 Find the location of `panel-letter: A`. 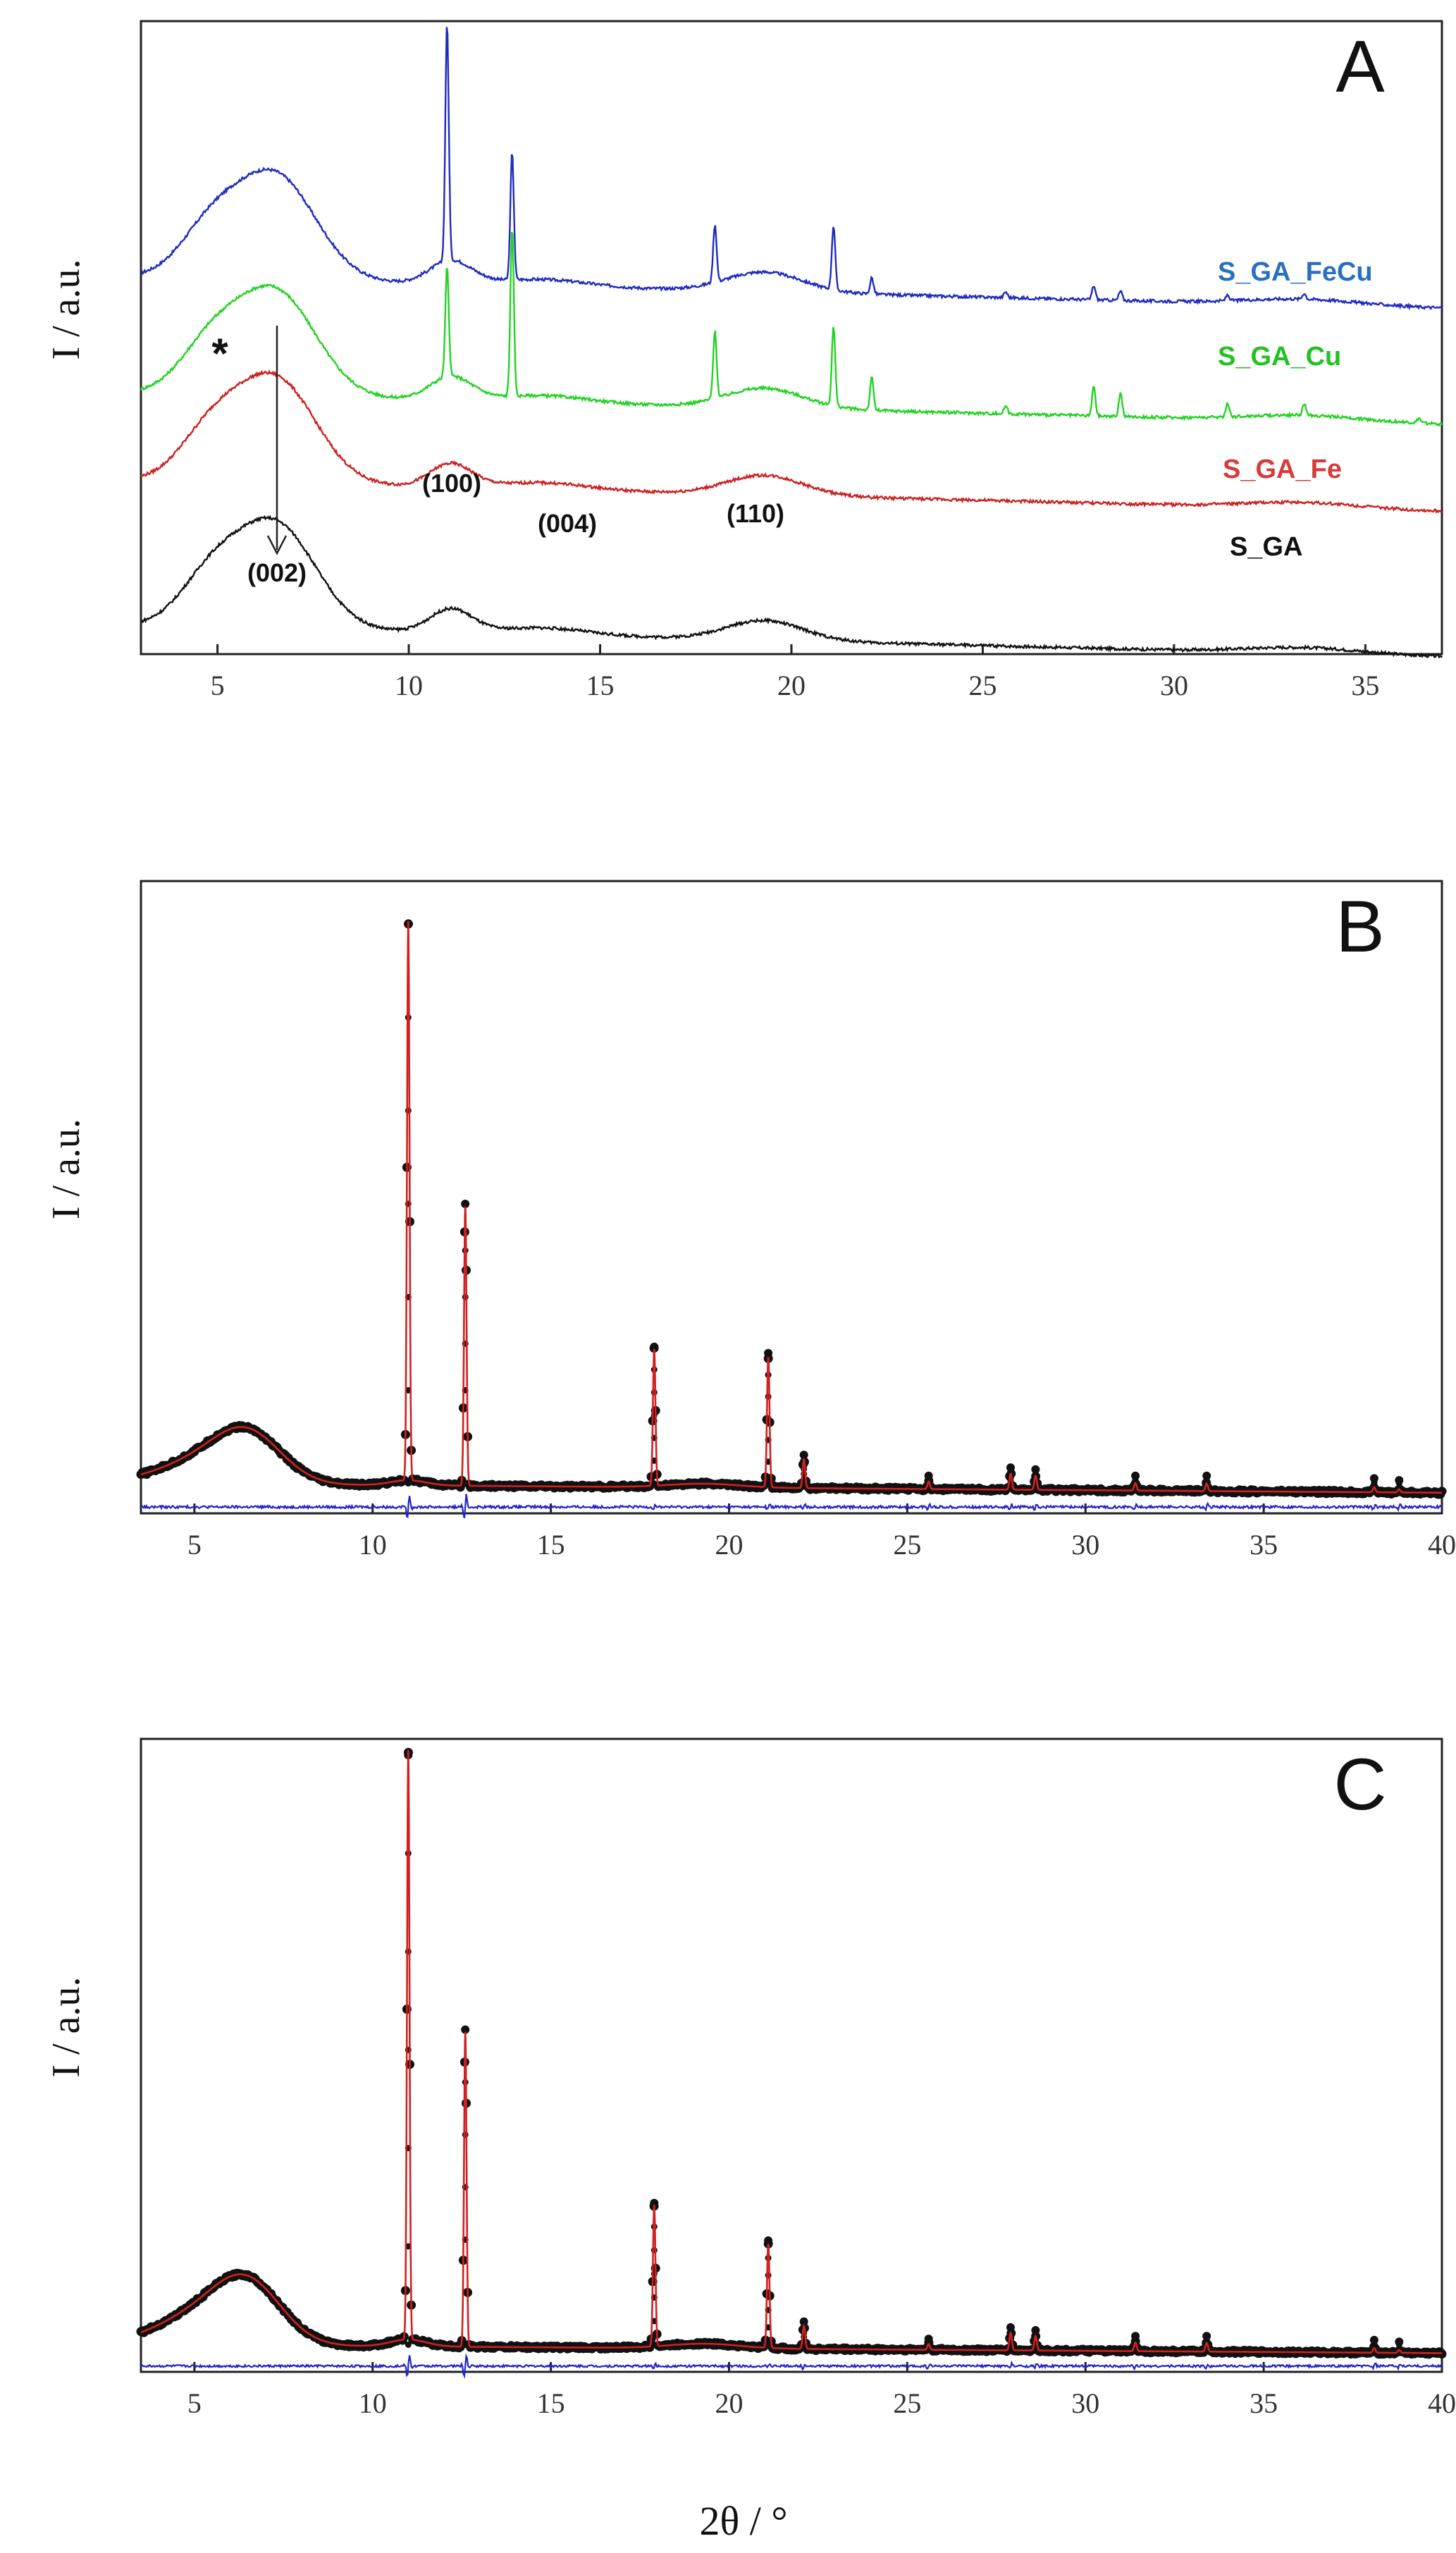

panel-letter: A is located at coordinates (1360, 67).